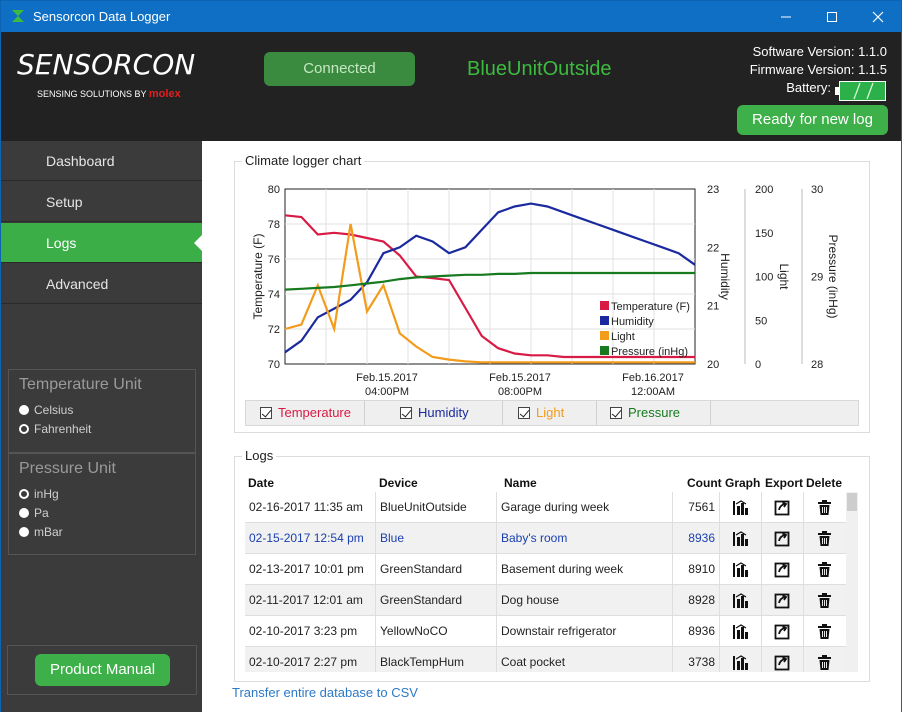 Image resolution: width=902 pixels, height=712 pixels. What do you see at coordinates (80, 384) in the screenshot?
I see `temperature-unit-title: Temperature Unit` at bounding box center [80, 384].